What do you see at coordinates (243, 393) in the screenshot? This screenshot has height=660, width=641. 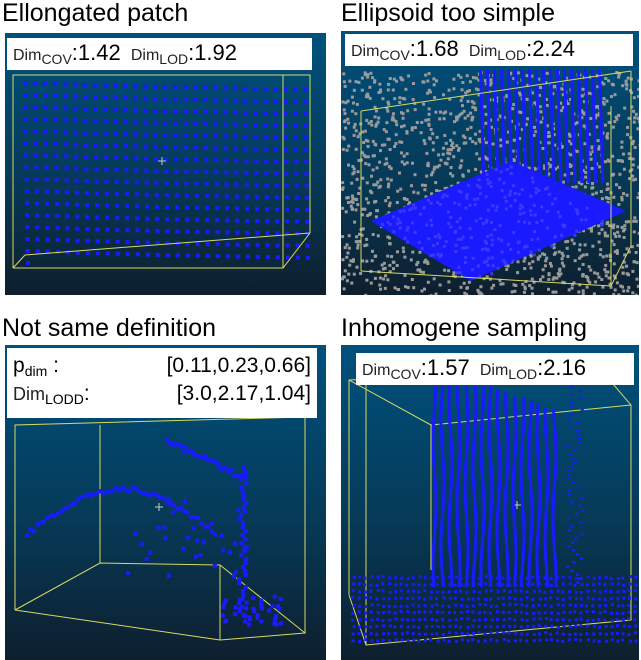 I see `dimlodd-value: [3.0,2.17,1.04]` at bounding box center [243, 393].